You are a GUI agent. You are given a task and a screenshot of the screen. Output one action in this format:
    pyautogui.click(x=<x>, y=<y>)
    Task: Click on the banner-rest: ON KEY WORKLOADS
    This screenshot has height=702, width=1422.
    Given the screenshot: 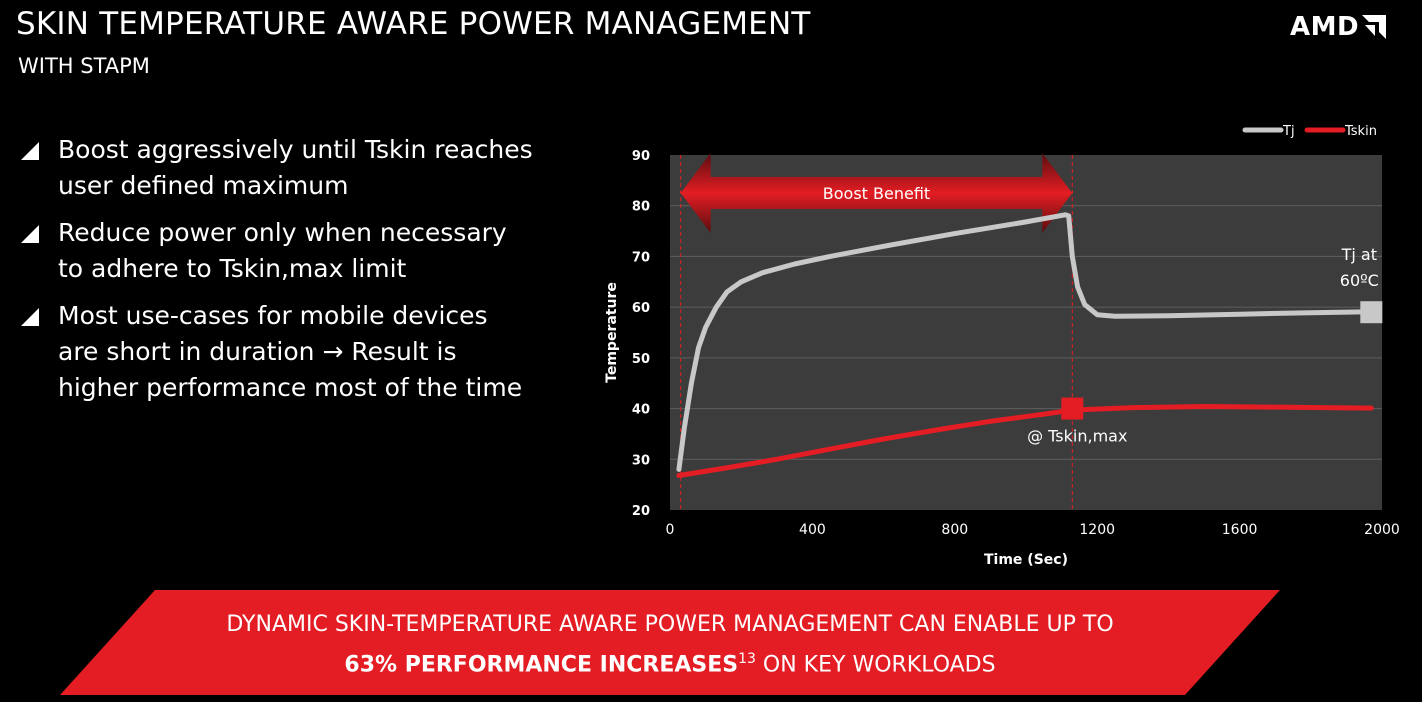 What is the action you would take?
    pyautogui.click(x=875, y=665)
    